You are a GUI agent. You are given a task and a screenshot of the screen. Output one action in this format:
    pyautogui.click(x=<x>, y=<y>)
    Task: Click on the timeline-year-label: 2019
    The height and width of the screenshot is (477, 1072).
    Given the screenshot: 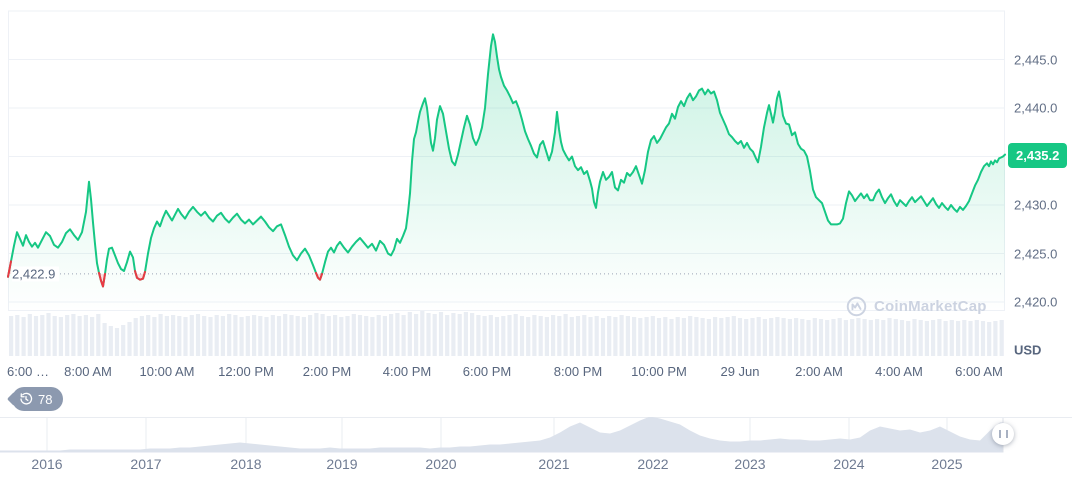 What is the action you would take?
    pyautogui.click(x=342, y=464)
    